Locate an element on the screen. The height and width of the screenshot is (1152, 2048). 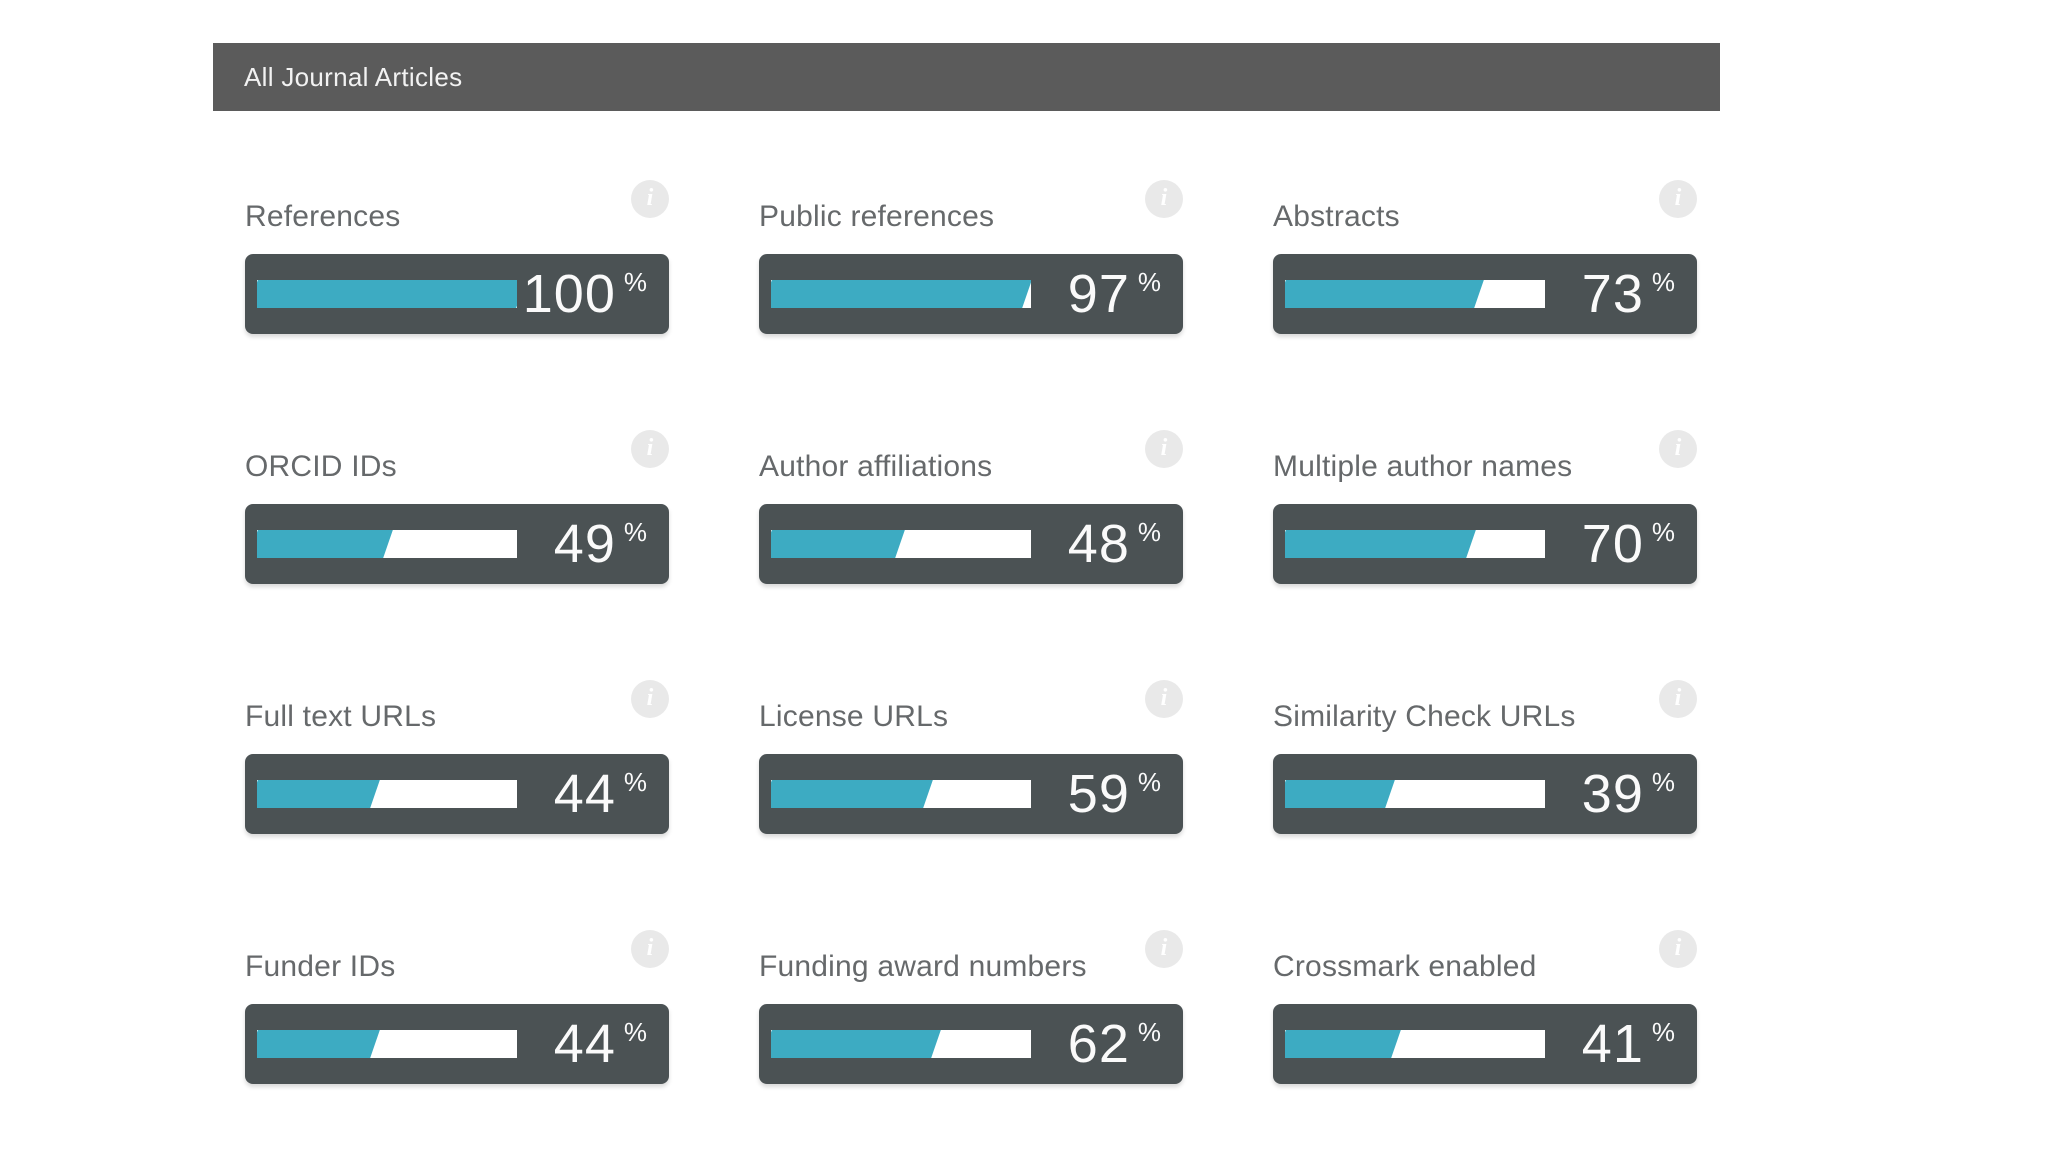
progress-bar: 73 % is located at coordinates (1485, 294).